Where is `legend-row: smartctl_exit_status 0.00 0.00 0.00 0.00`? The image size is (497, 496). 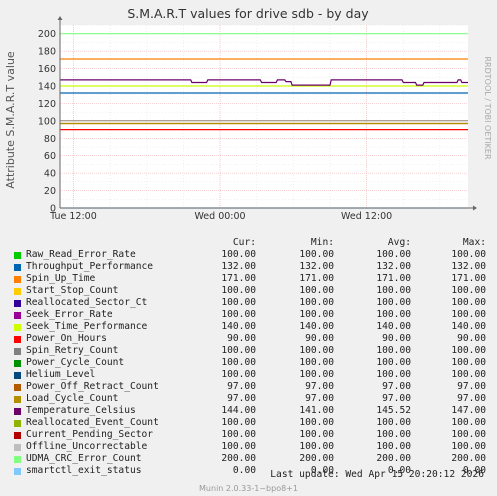 legend-row: smartctl_exit_status 0.00 0.00 0.00 0.00 is located at coordinates (250, 471).